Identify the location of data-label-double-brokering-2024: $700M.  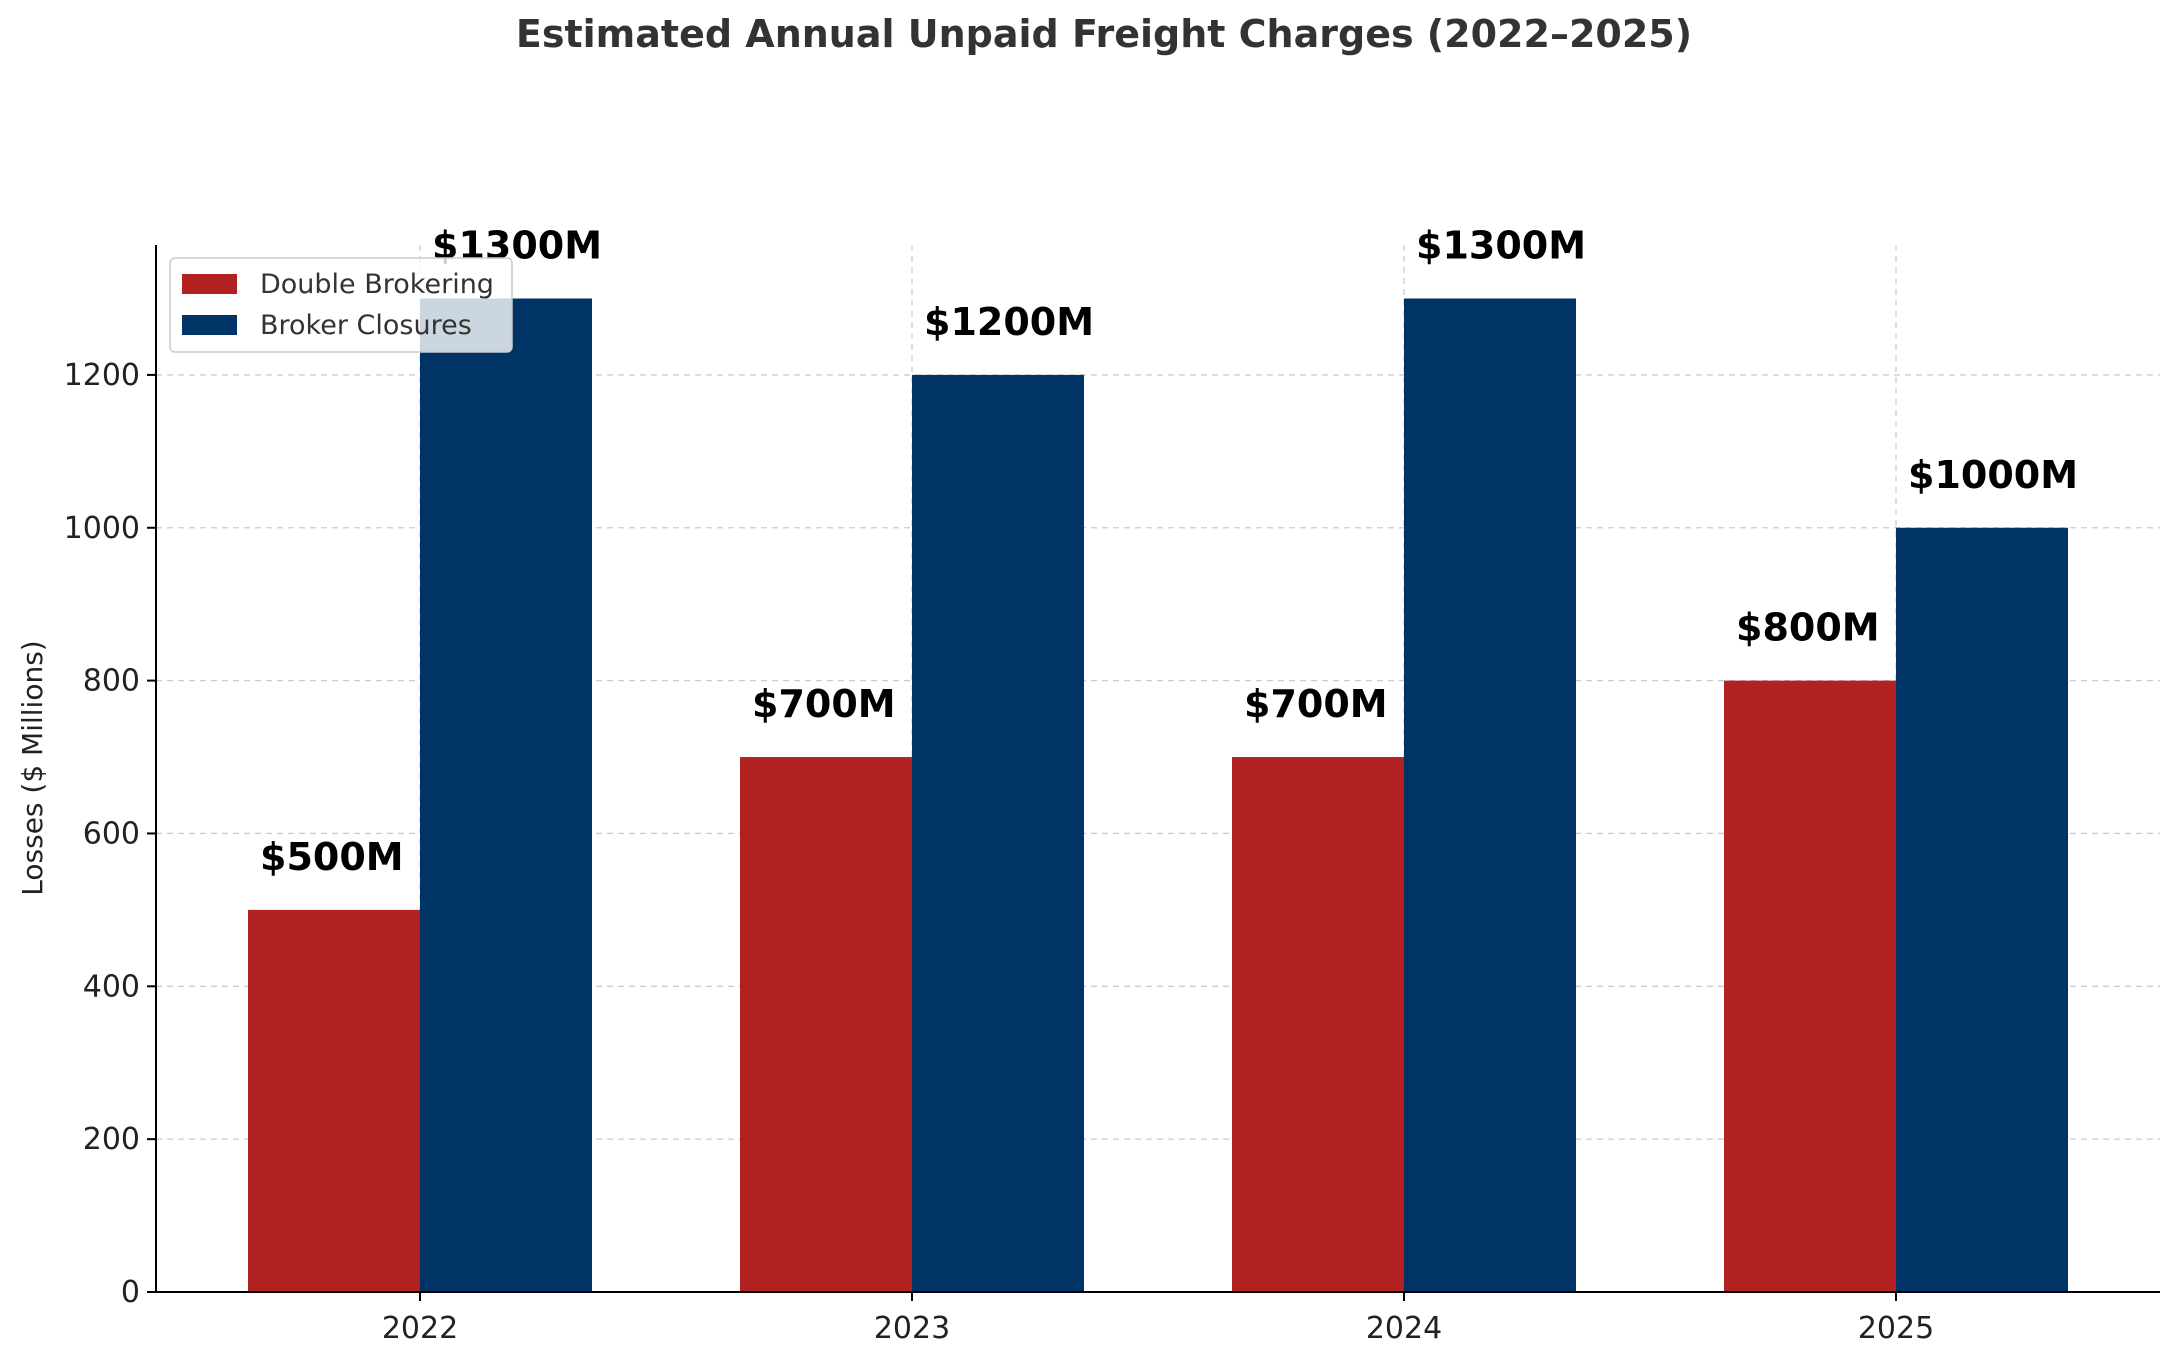
(1316, 704).